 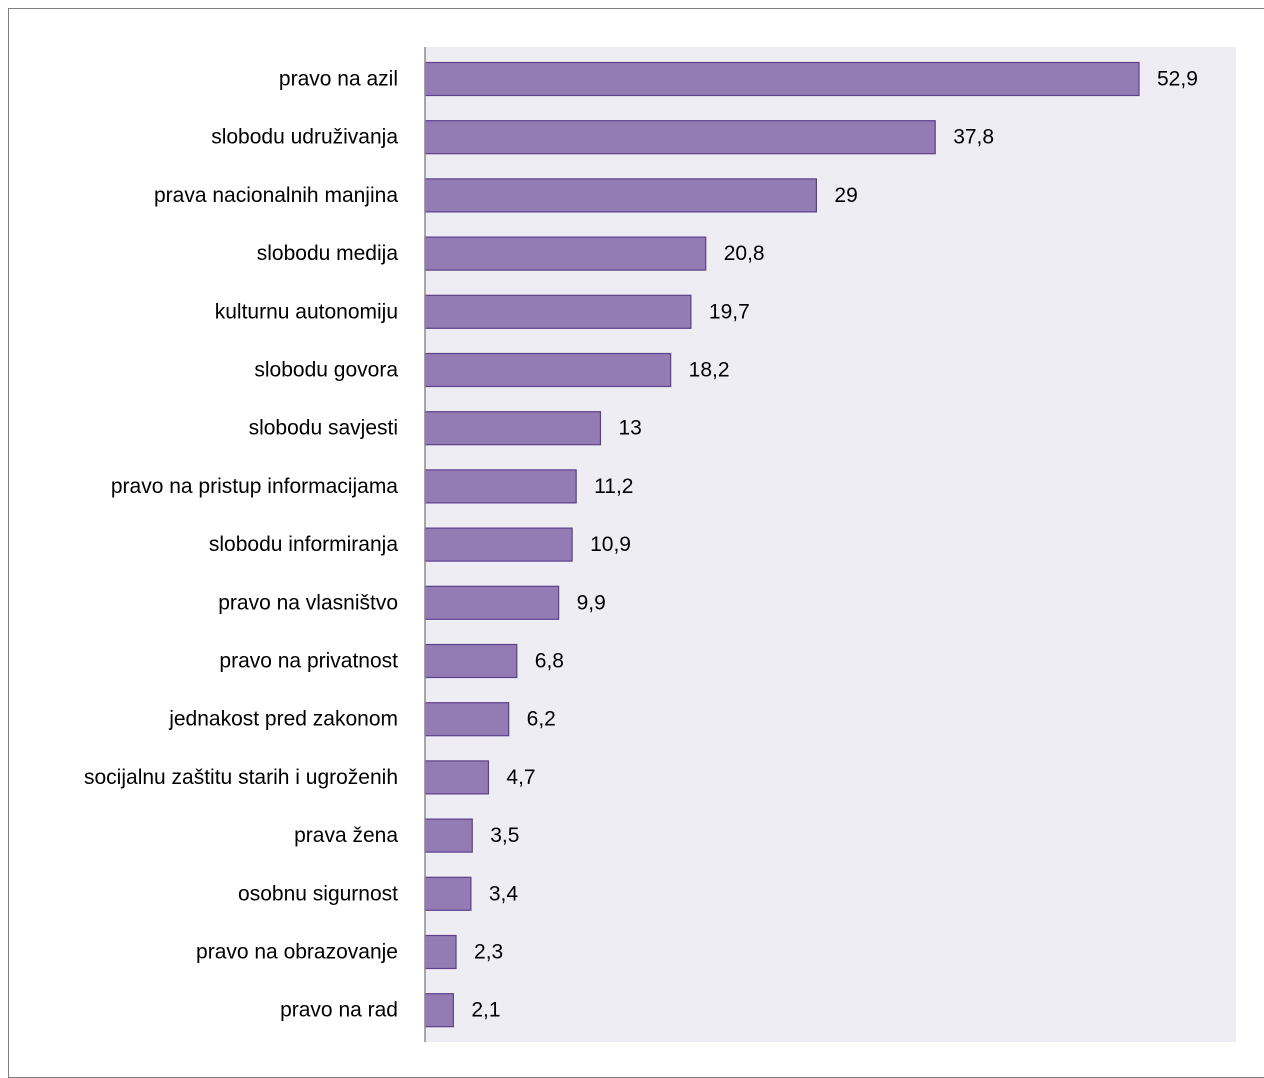 What do you see at coordinates (629, 428) in the screenshot?
I see `value-label-6: 13` at bounding box center [629, 428].